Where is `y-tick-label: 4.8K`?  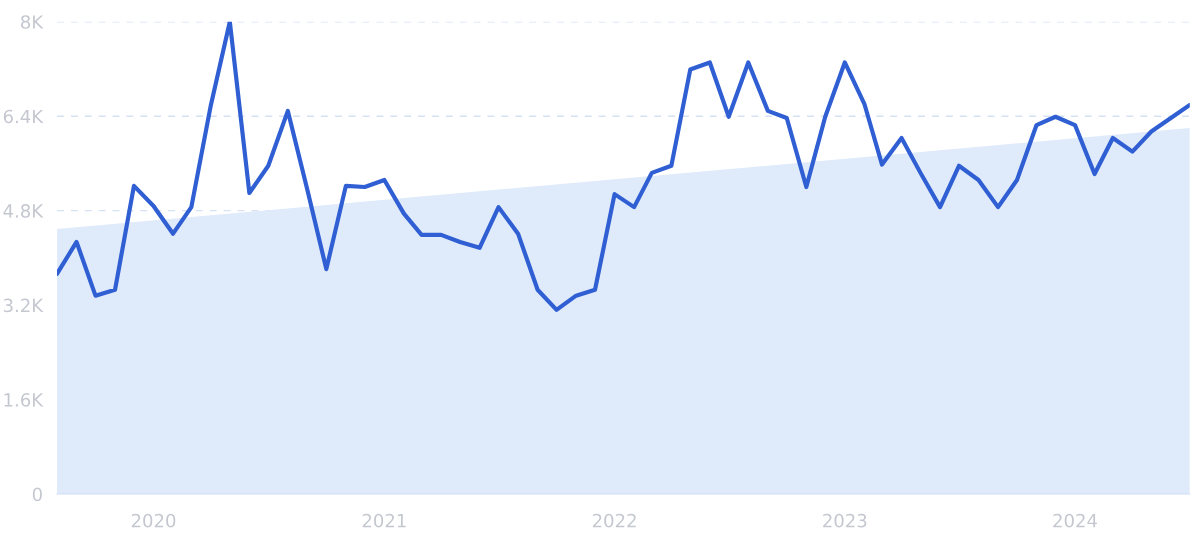
y-tick-label: 4.8K is located at coordinates (23, 211).